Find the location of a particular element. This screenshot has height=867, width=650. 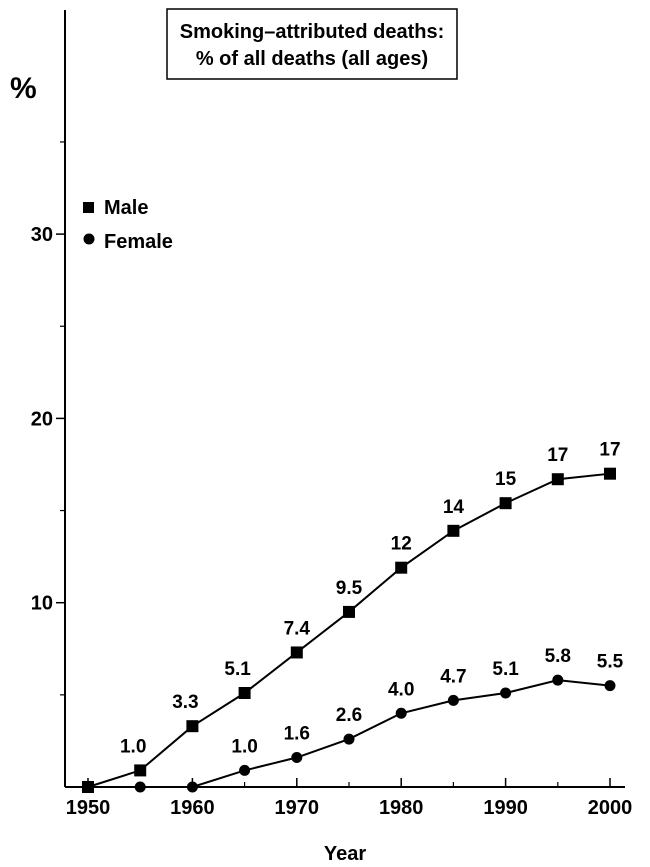

x-tick-label-1950: 1950 is located at coordinates (88, 808).